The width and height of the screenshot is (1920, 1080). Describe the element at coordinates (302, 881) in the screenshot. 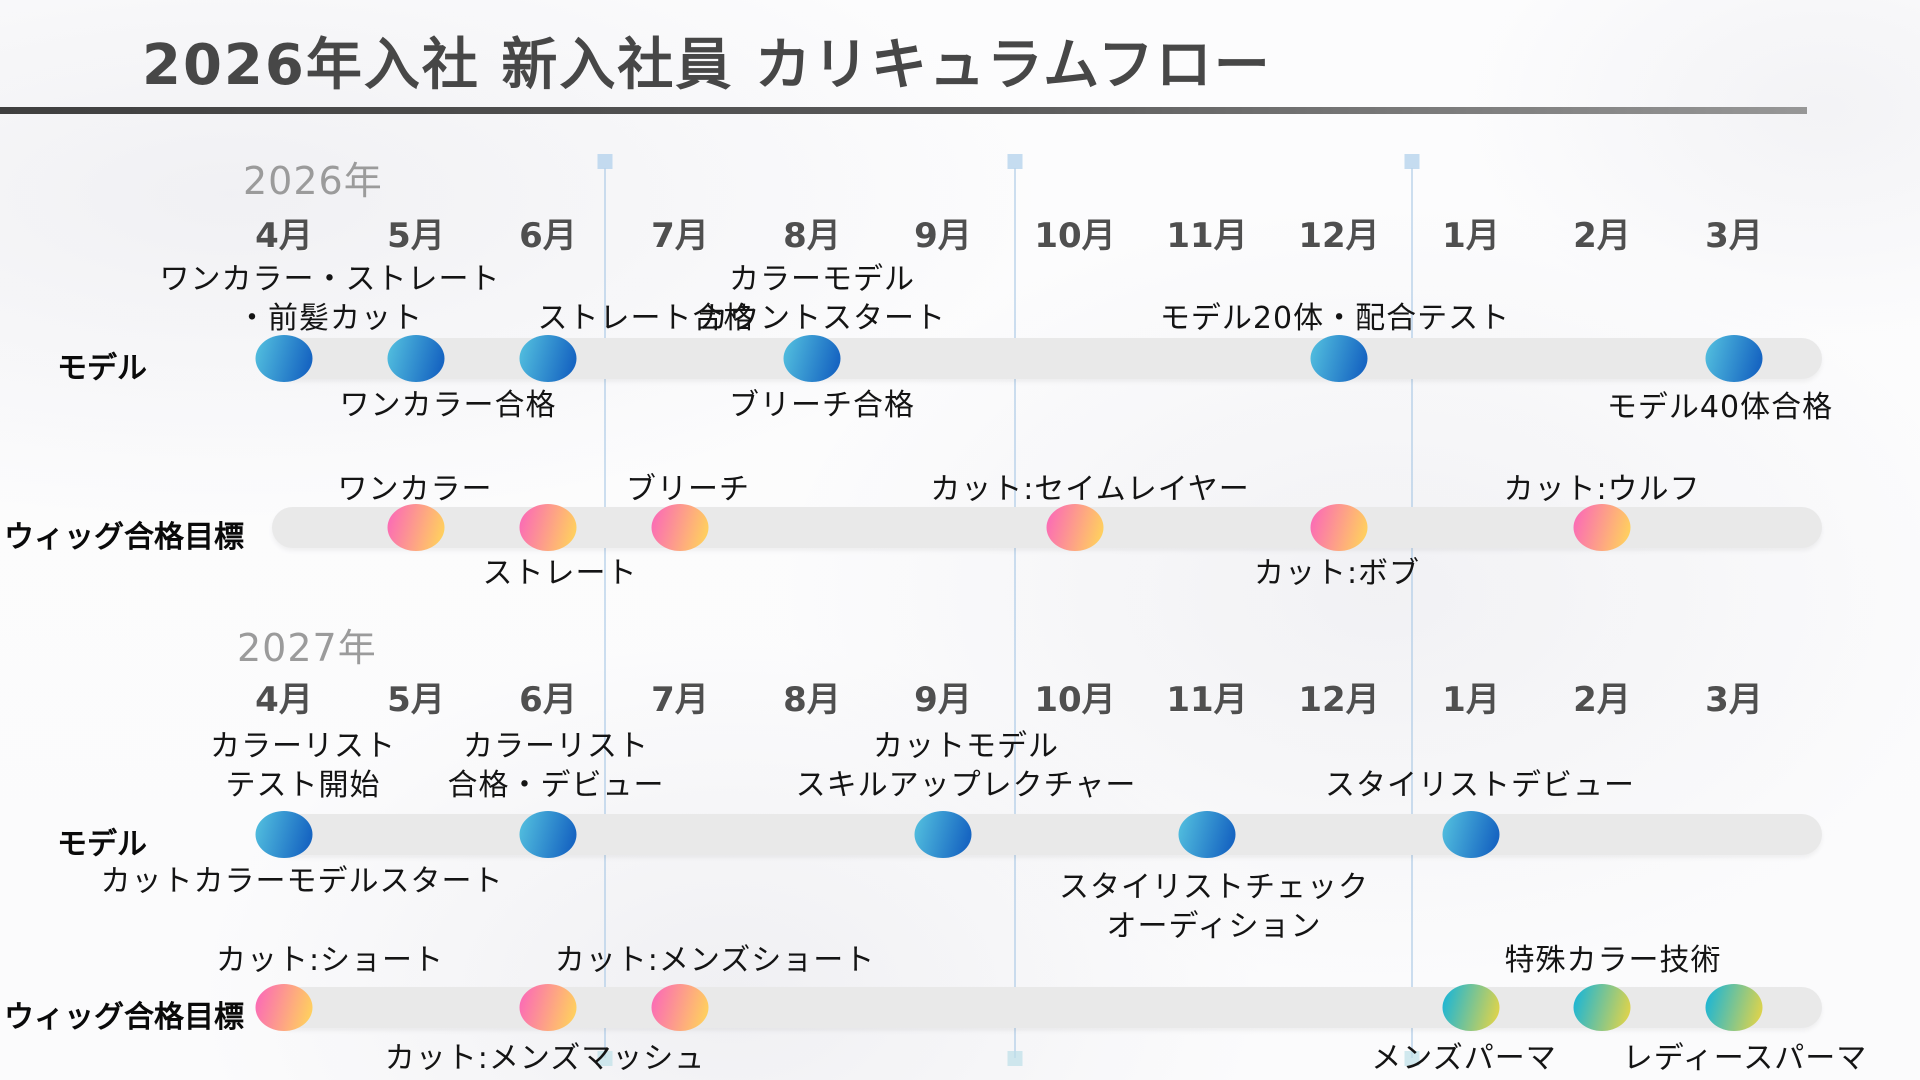

I see `event-label: カットカラーモデルスタート` at that location.